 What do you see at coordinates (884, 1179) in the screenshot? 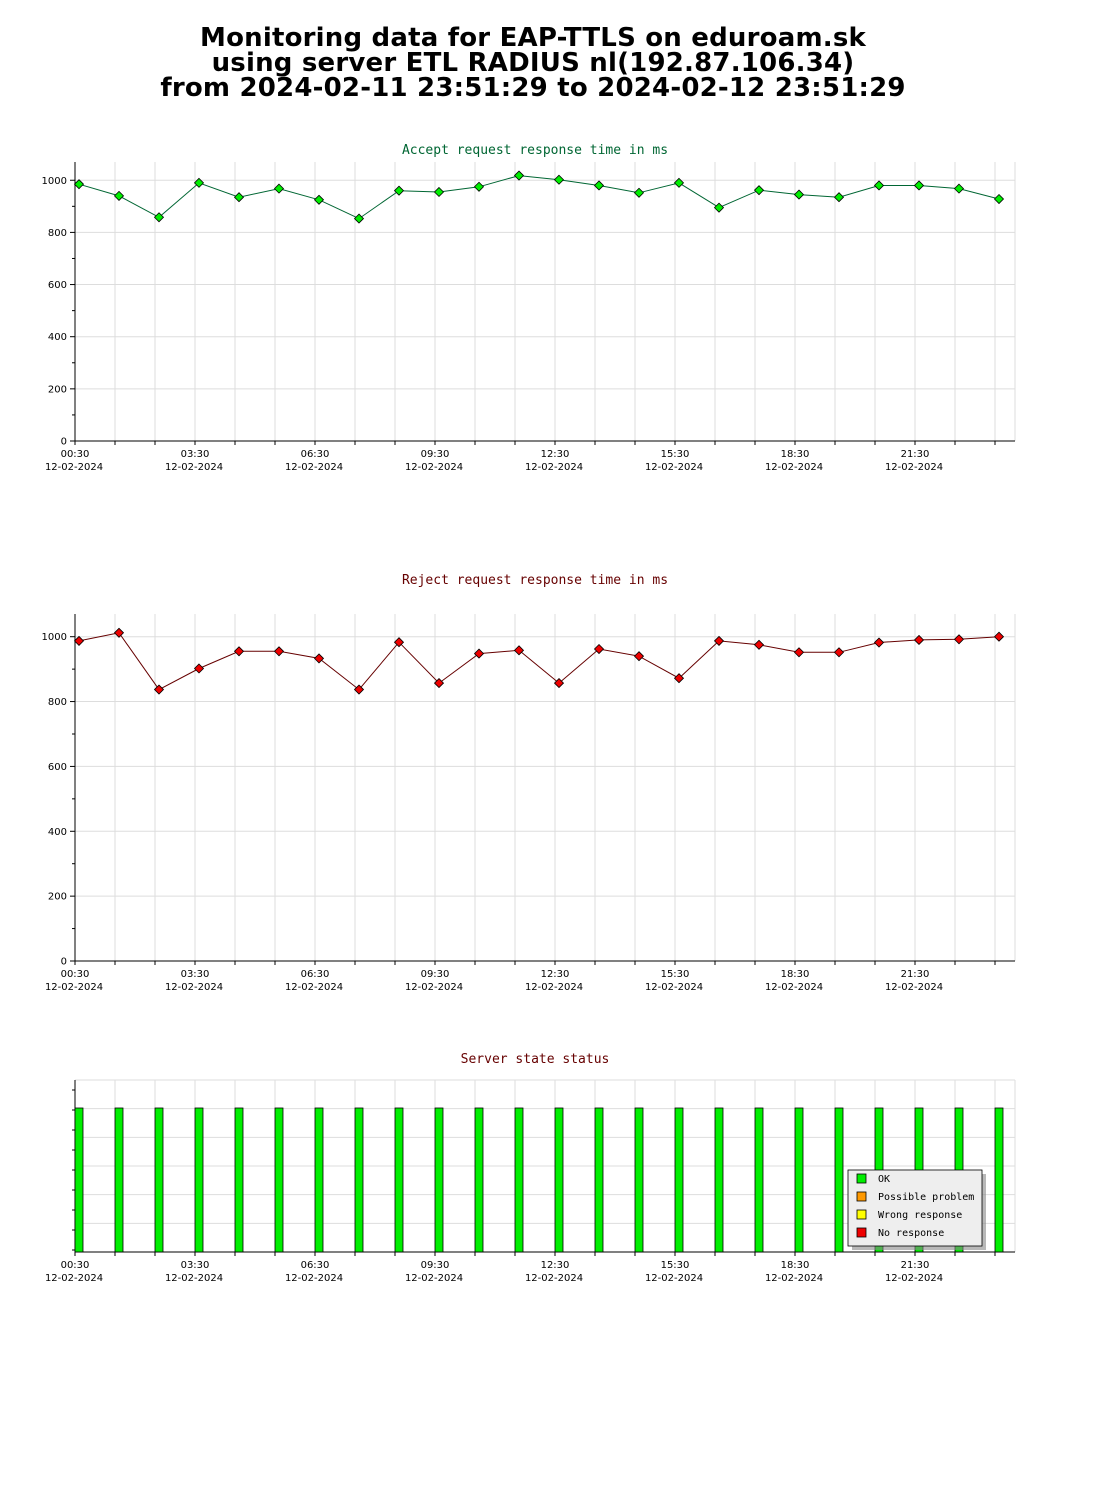
I see `legend-label: OK` at bounding box center [884, 1179].